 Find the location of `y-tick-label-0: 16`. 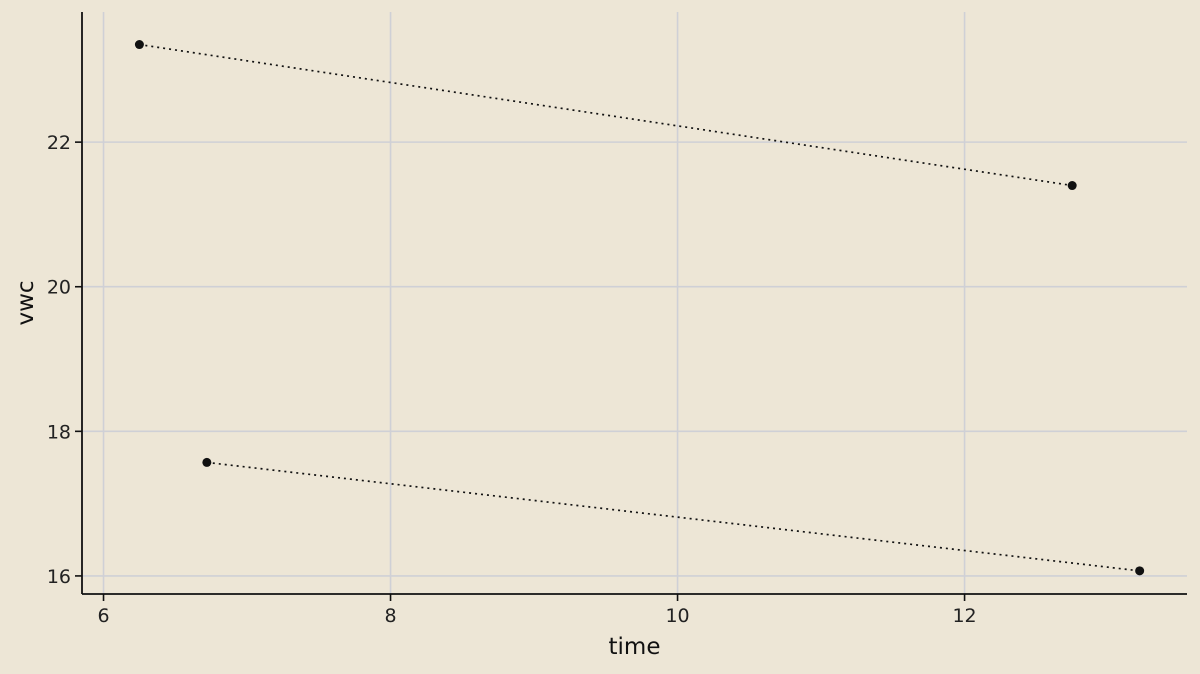

y-tick-label-0: 16 is located at coordinates (59, 577).